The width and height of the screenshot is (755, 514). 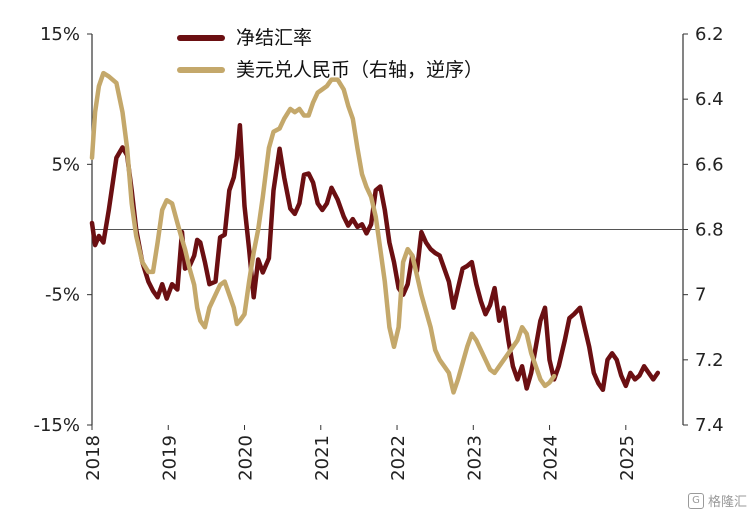 What do you see at coordinates (709, 360) in the screenshot?
I see `right-tick-label: 7.2` at bounding box center [709, 360].